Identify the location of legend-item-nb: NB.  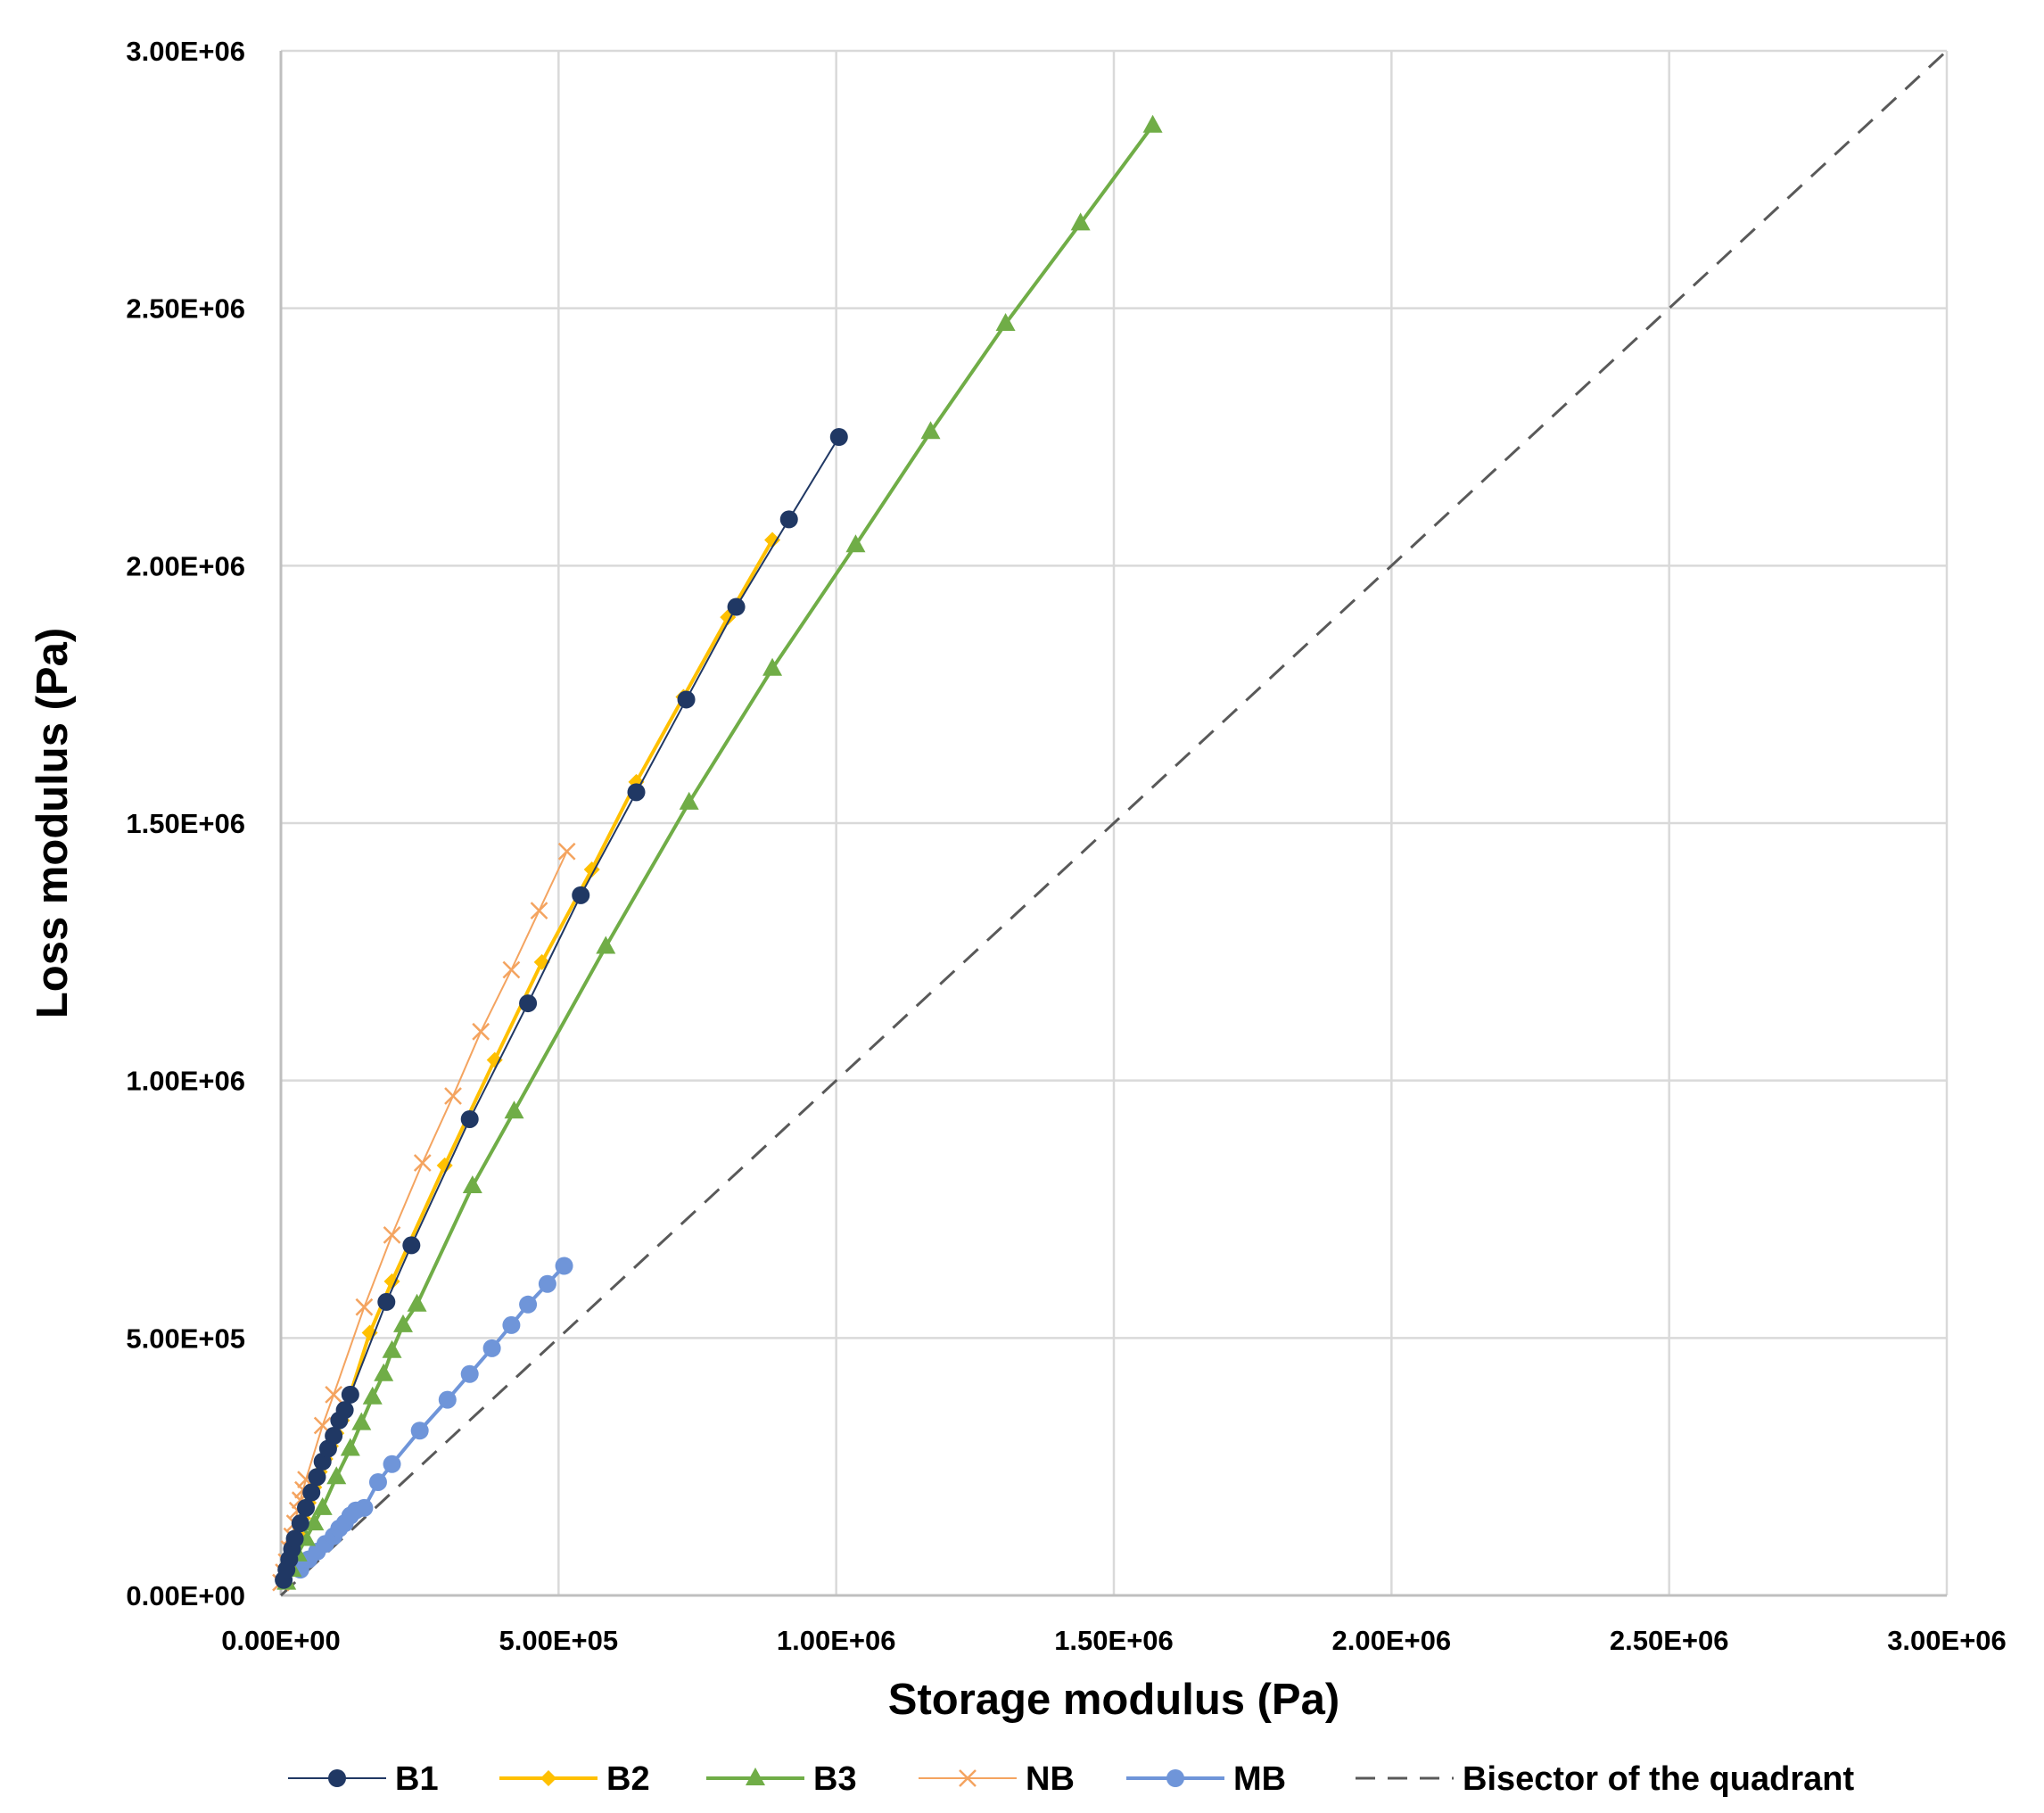
(997, 1779).